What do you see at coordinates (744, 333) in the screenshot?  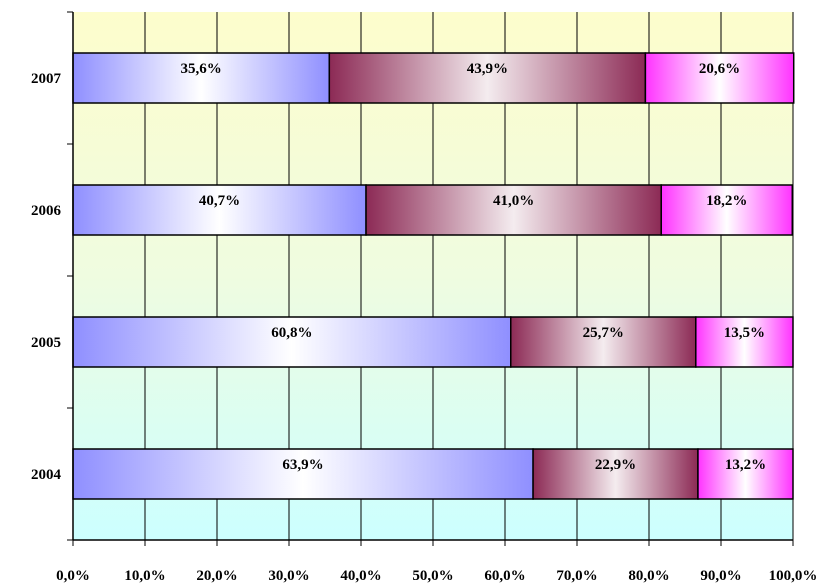 I see `data-label: 13,5%` at bounding box center [744, 333].